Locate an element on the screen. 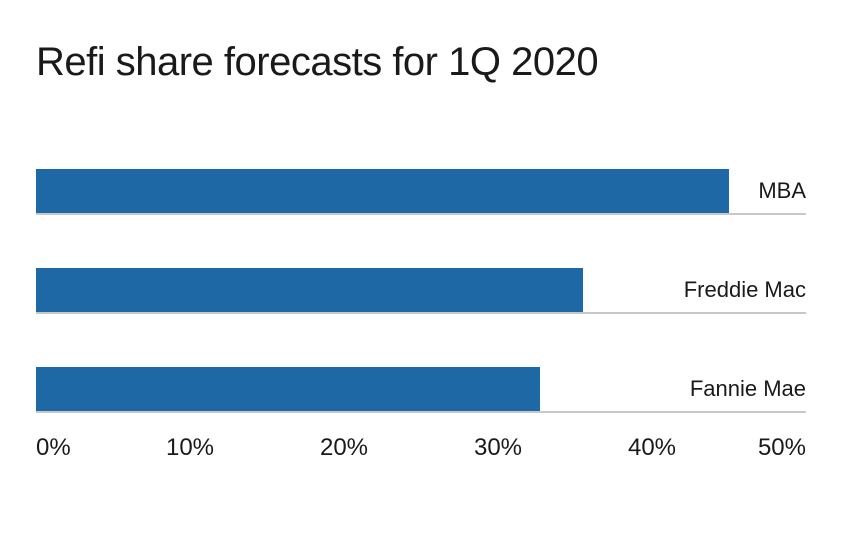  x-axis-tick-label: 10% is located at coordinates (190, 447).